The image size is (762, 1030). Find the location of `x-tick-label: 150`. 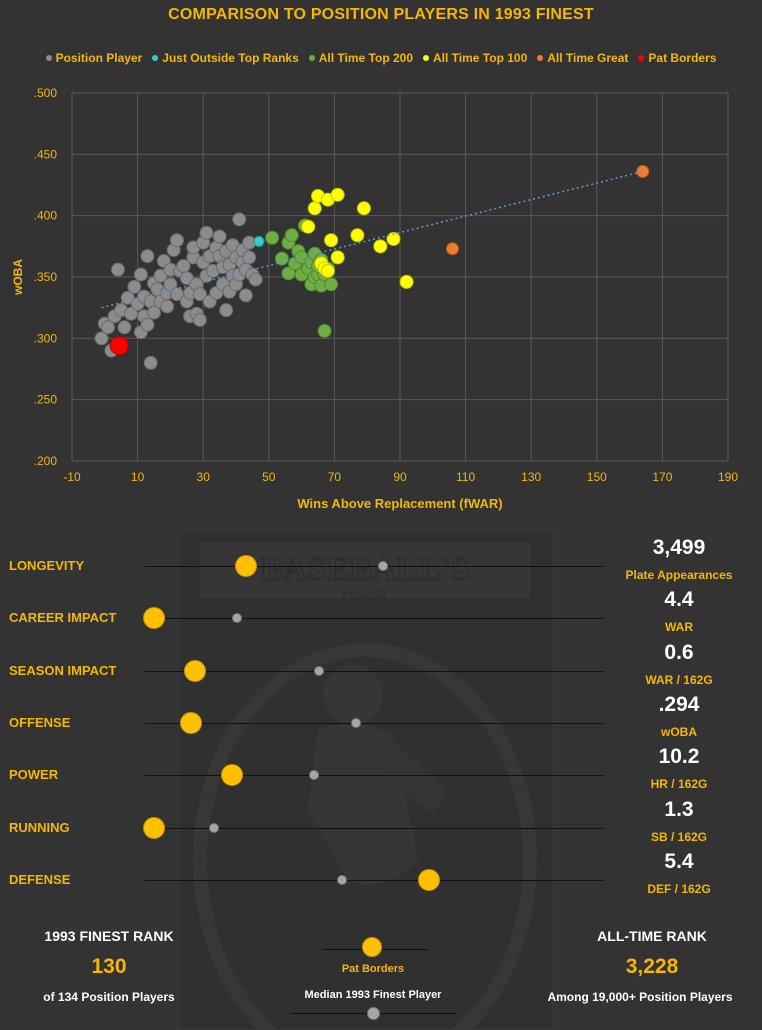

x-tick-label: 150 is located at coordinates (597, 477).